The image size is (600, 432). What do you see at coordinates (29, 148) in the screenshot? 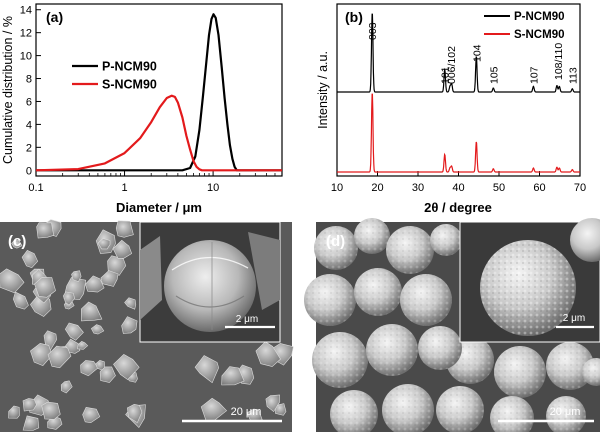
I see `panel-a-y-tick-label: 2` at bounding box center [29, 148].